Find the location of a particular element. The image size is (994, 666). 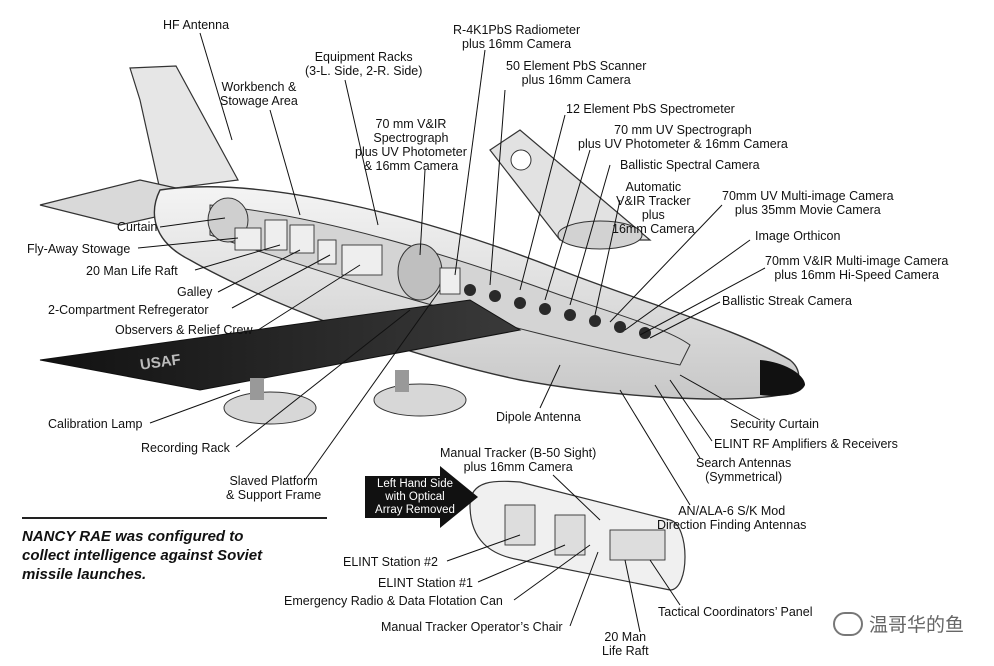

wechat-icon is located at coordinates (847, 623).